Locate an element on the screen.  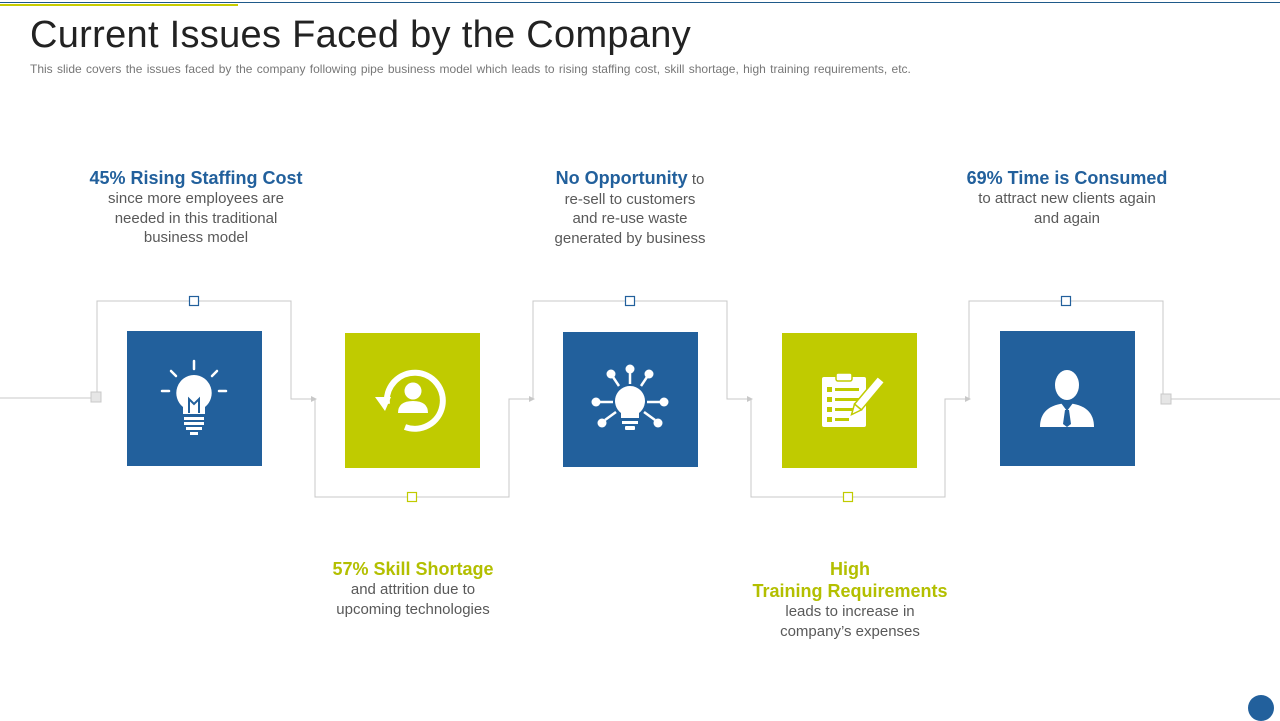
clipboard-pen-icon is located at coordinates (854, 399).